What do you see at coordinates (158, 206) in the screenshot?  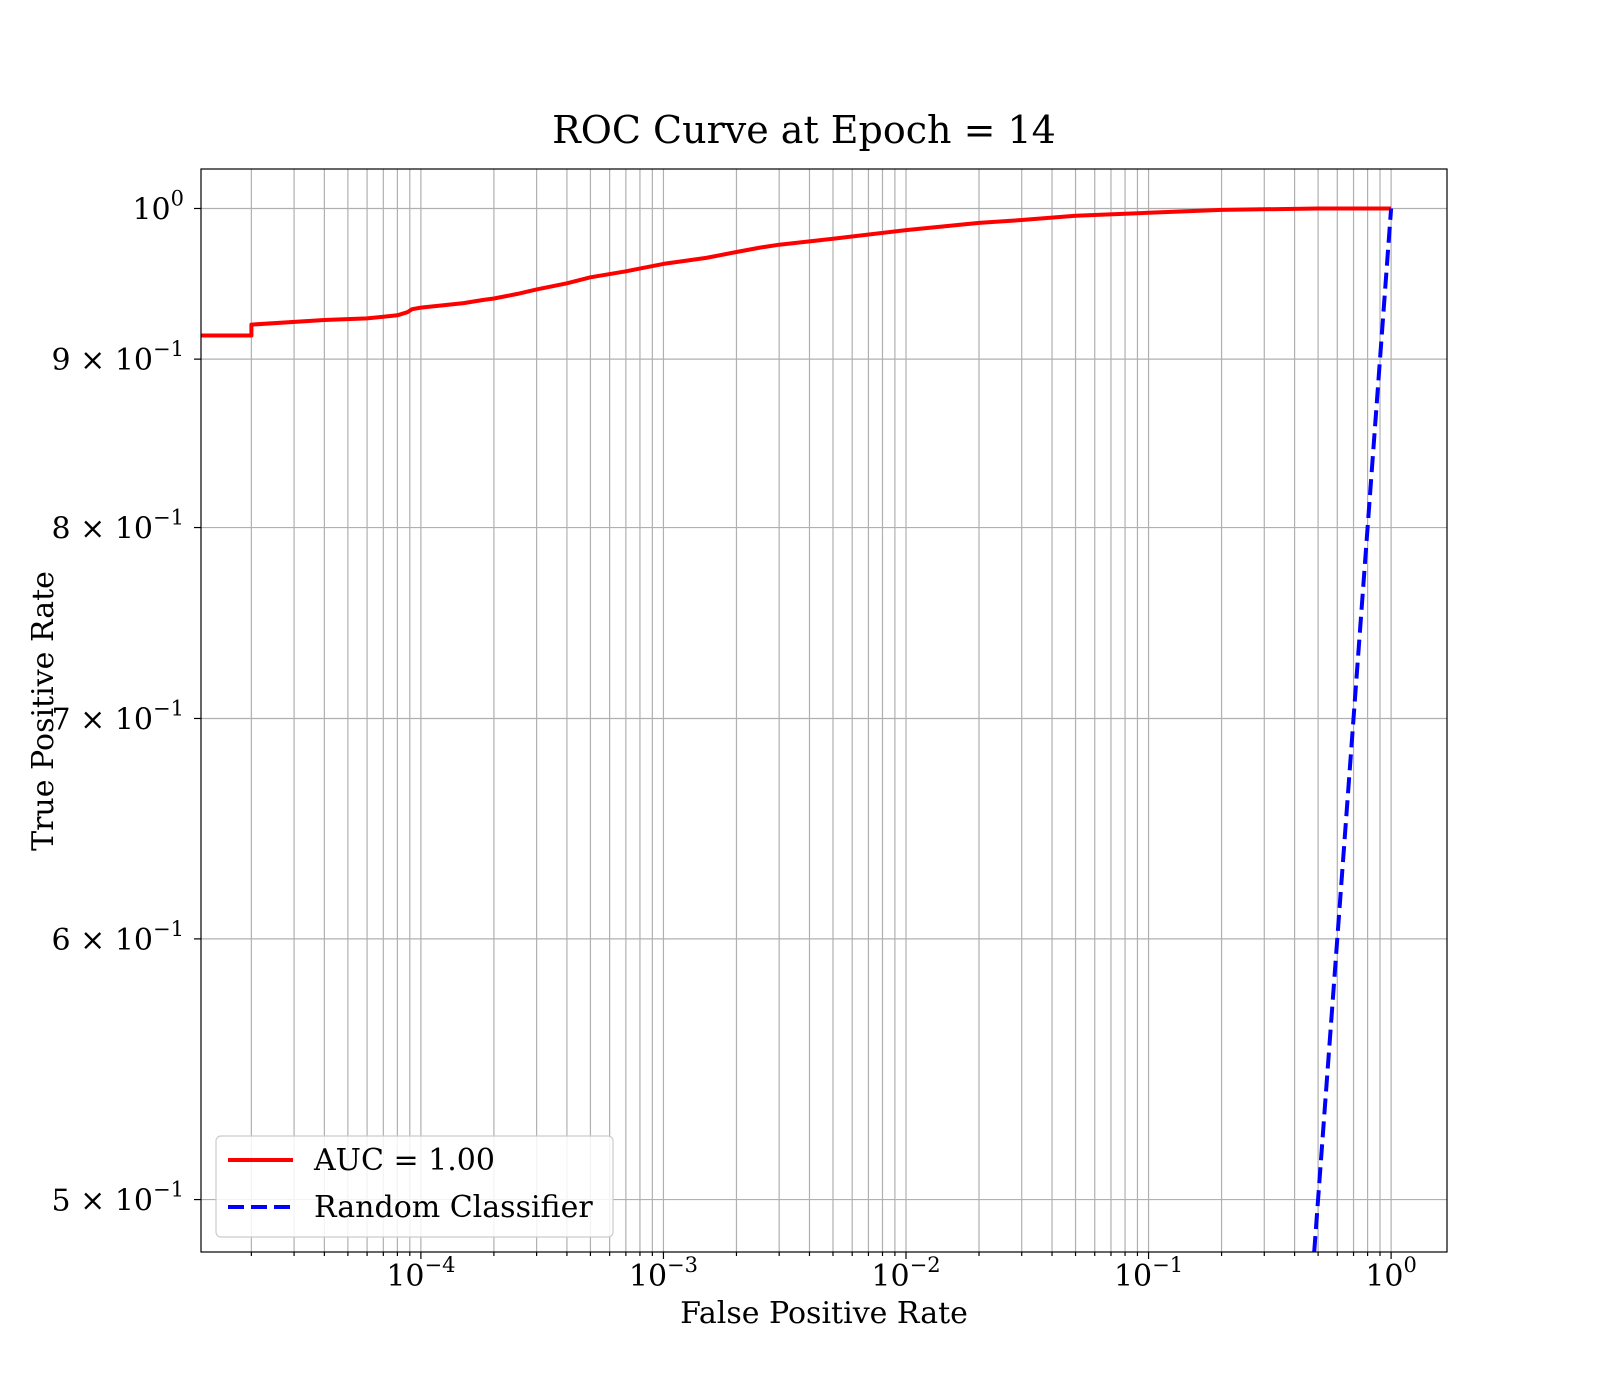 I see `y-tick-label: 100` at bounding box center [158, 206].